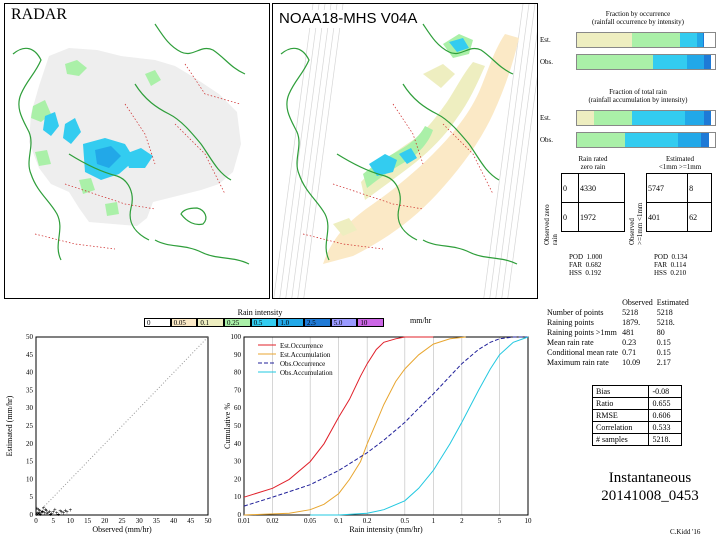 Image resolution: width=720 pixels, height=540 pixels. What do you see at coordinates (140, 521) in the screenshot?
I see `scatter-x-tick: 30` at bounding box center [140, 521].